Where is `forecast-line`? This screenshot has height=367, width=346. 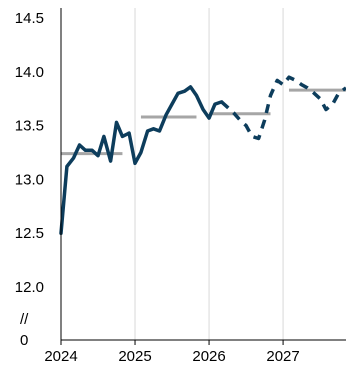 forecast-line is located at coordinates (284, 107).